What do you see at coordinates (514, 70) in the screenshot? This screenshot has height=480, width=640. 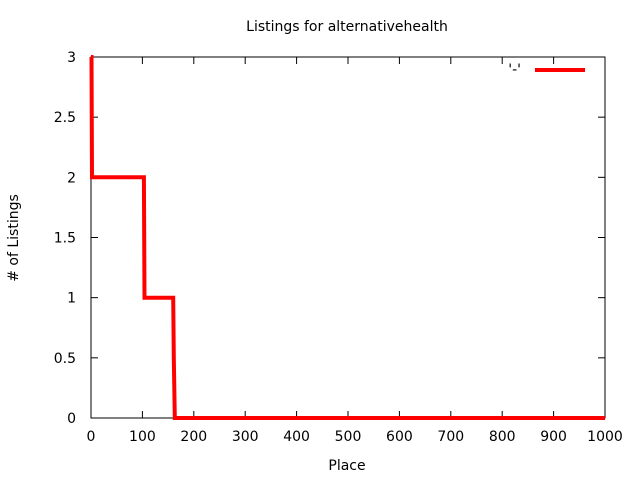 I see `legend-label: '-'` at bounding box center [514, 70].